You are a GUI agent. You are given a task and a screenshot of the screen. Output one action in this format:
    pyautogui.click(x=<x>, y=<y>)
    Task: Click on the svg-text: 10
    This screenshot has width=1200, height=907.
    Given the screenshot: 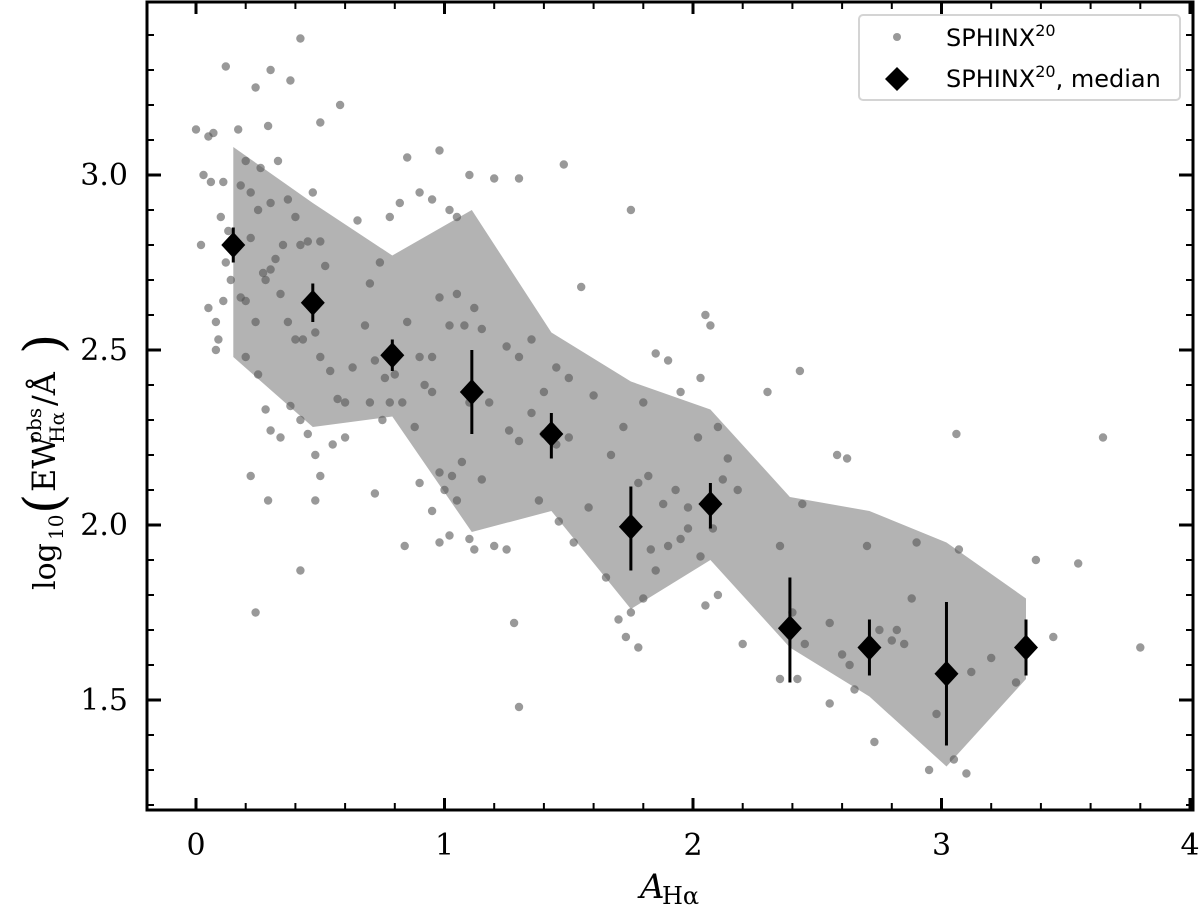 What is the action you would take?
    pyautogui.click(x=56, y=527)
    